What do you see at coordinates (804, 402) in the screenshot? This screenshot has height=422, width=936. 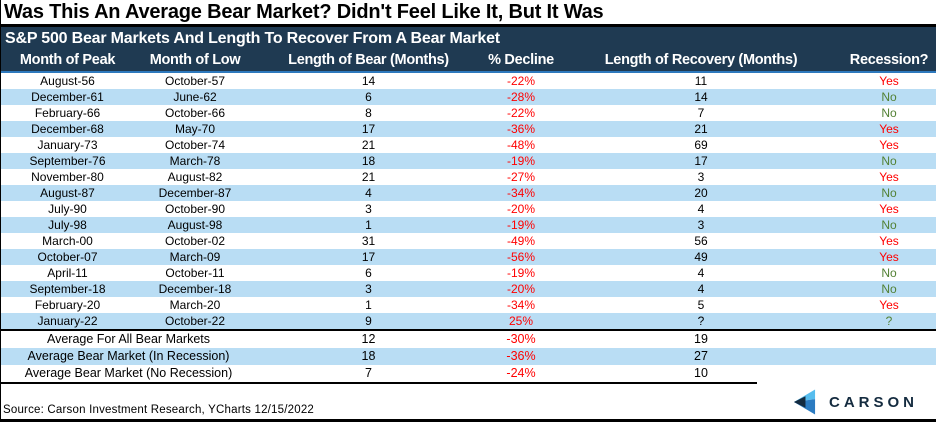 I see `carson-chevron-icon` at bounding box center [804, 402].